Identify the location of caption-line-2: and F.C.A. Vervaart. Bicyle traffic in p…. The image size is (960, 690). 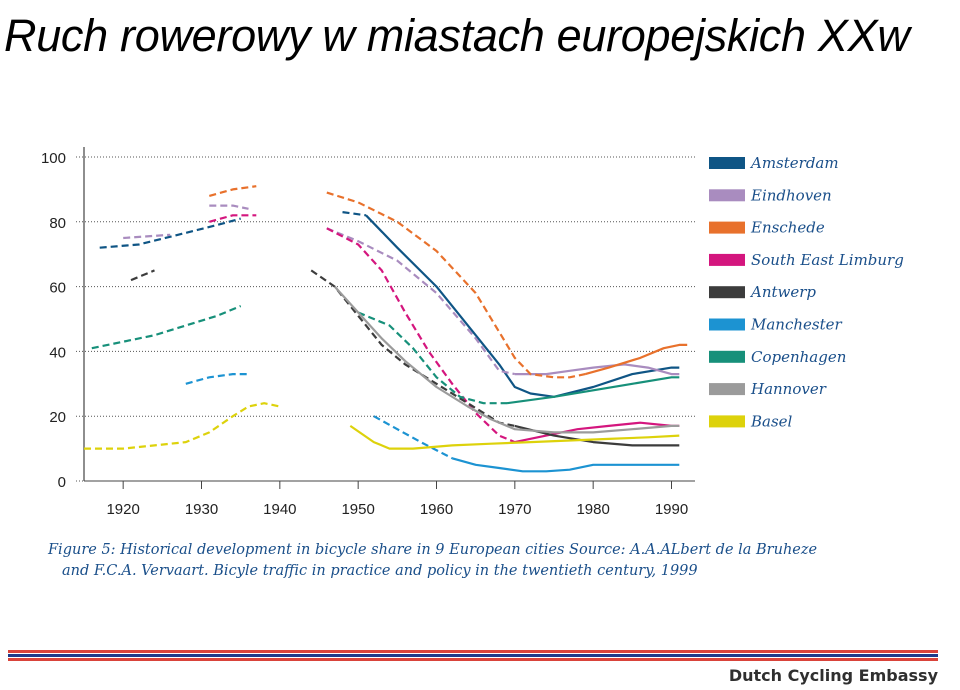
(380, 571).